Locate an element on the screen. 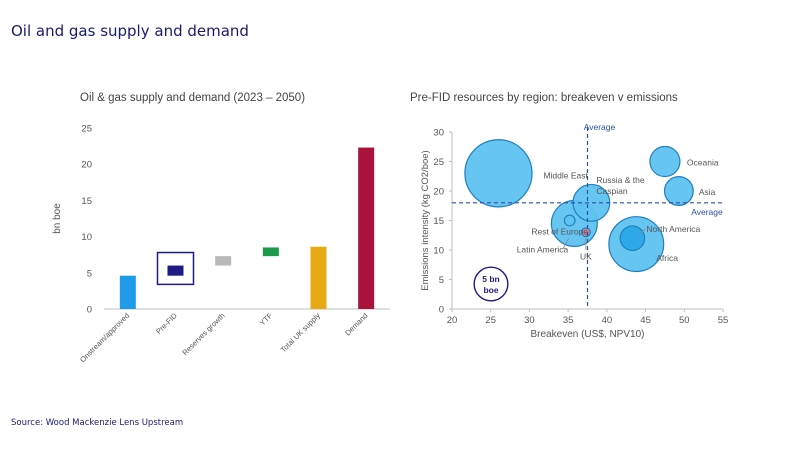 The height and width of the screenshot is (450, 800). average-vertical-label: Average is located at coordinates (600, 127).